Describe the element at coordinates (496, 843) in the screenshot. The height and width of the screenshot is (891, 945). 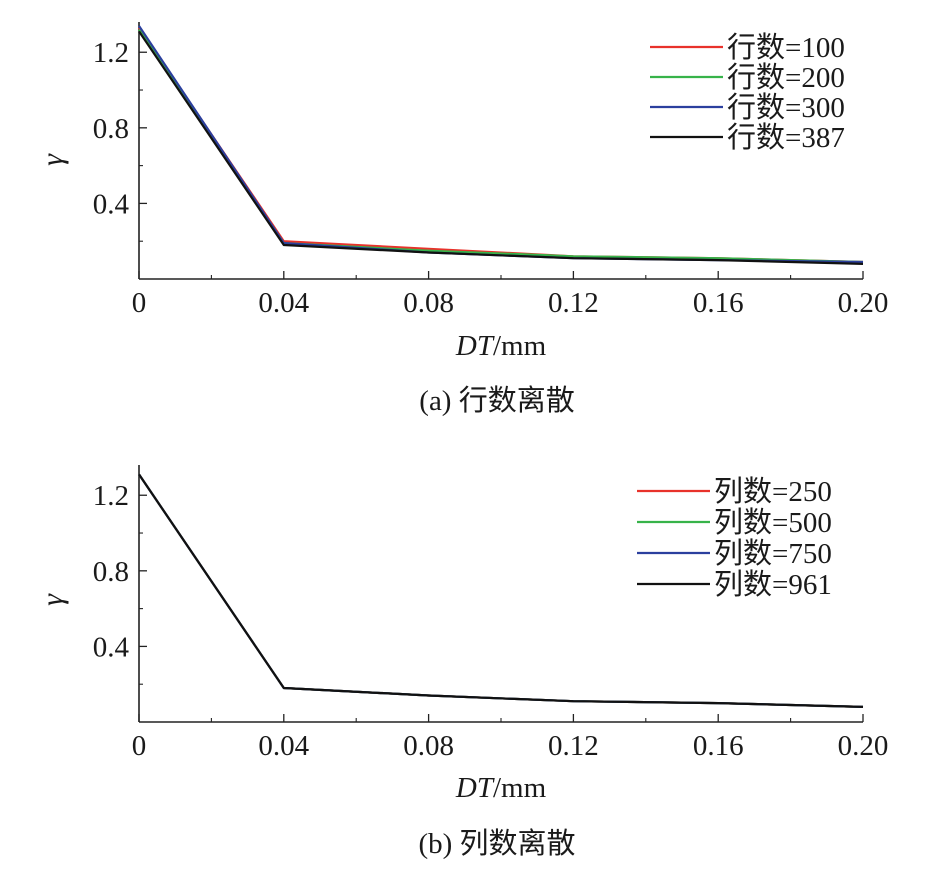
I see `chart-caption: (b) 列数离散` at that location.